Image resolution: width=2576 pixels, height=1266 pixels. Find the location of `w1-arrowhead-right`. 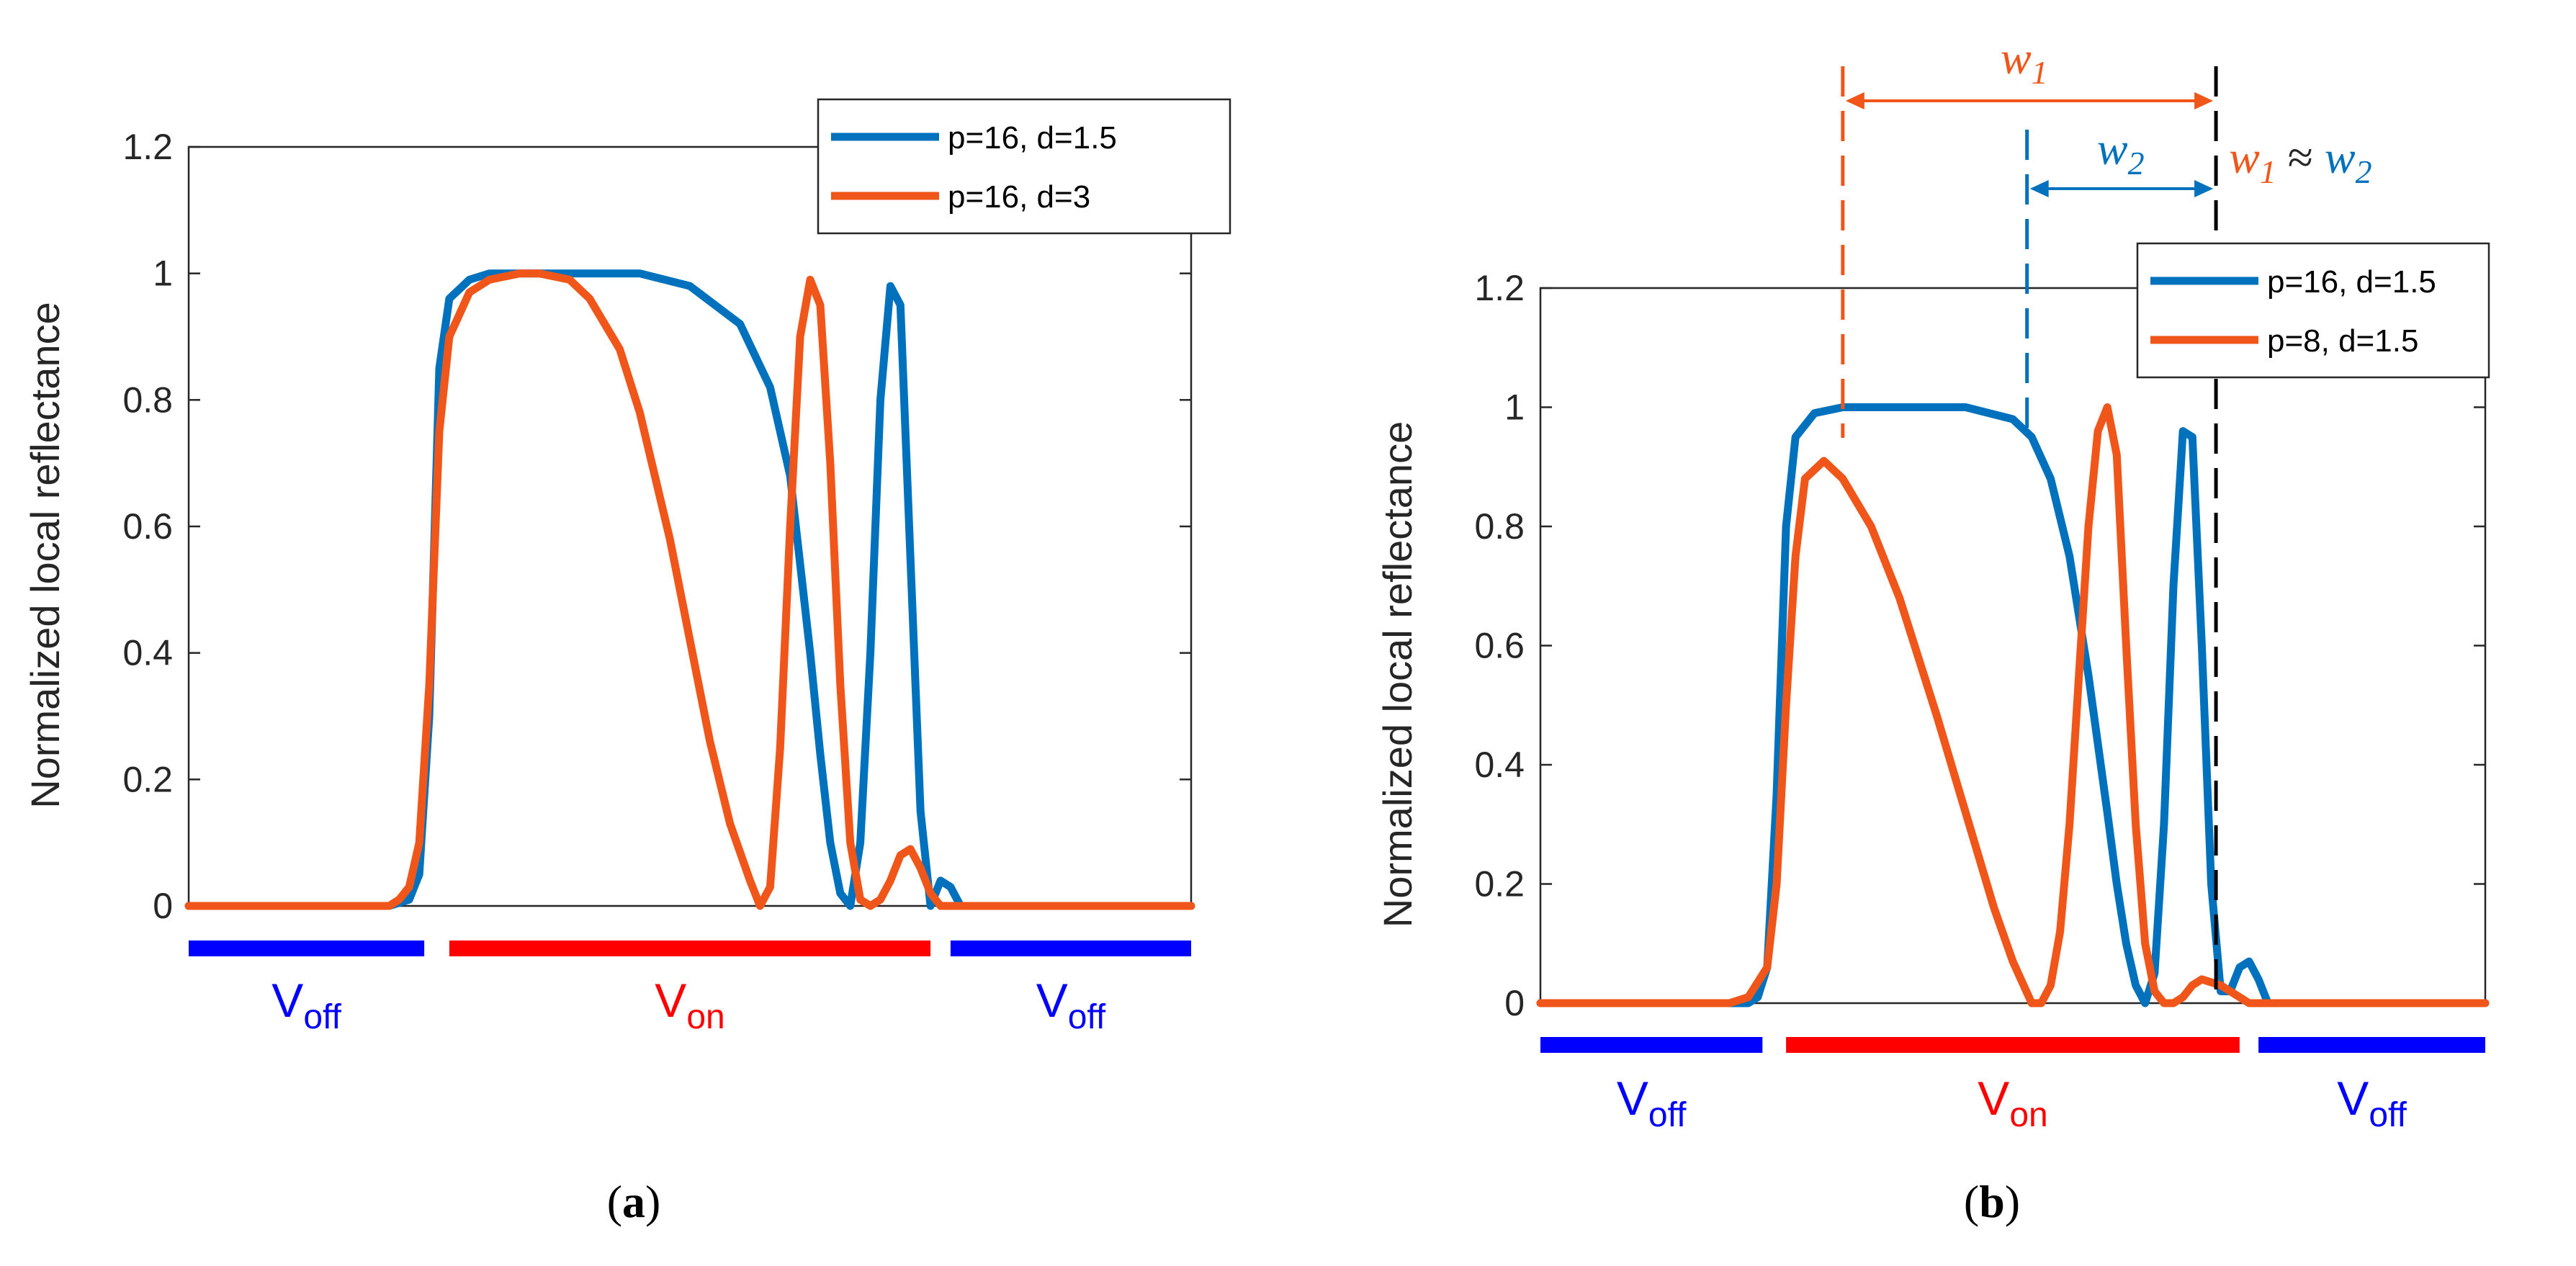

w1-arrowhead-right is located at coordinates (2204, 101).